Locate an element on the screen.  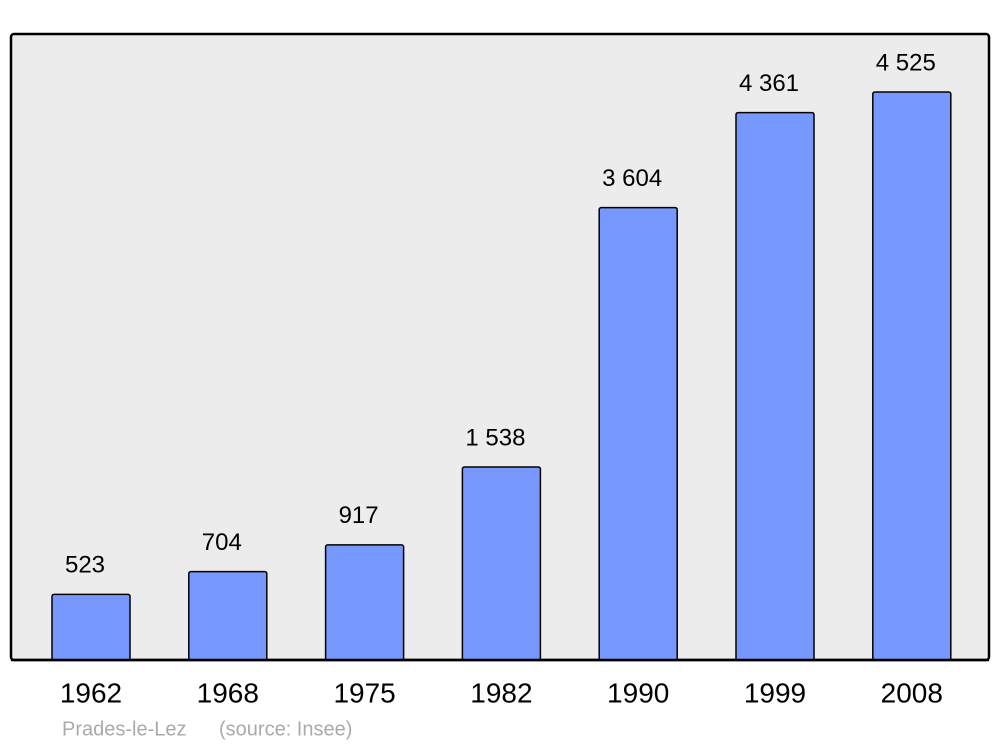
x-tick-label: 1982 is located at coordinates (501, 692).